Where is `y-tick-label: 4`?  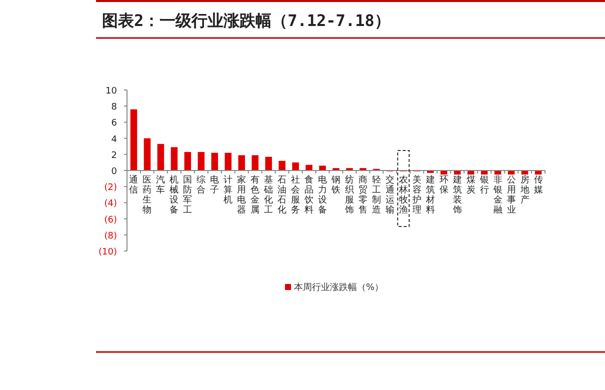
y-tick-label: 4 is located at coordinates (114, 139).